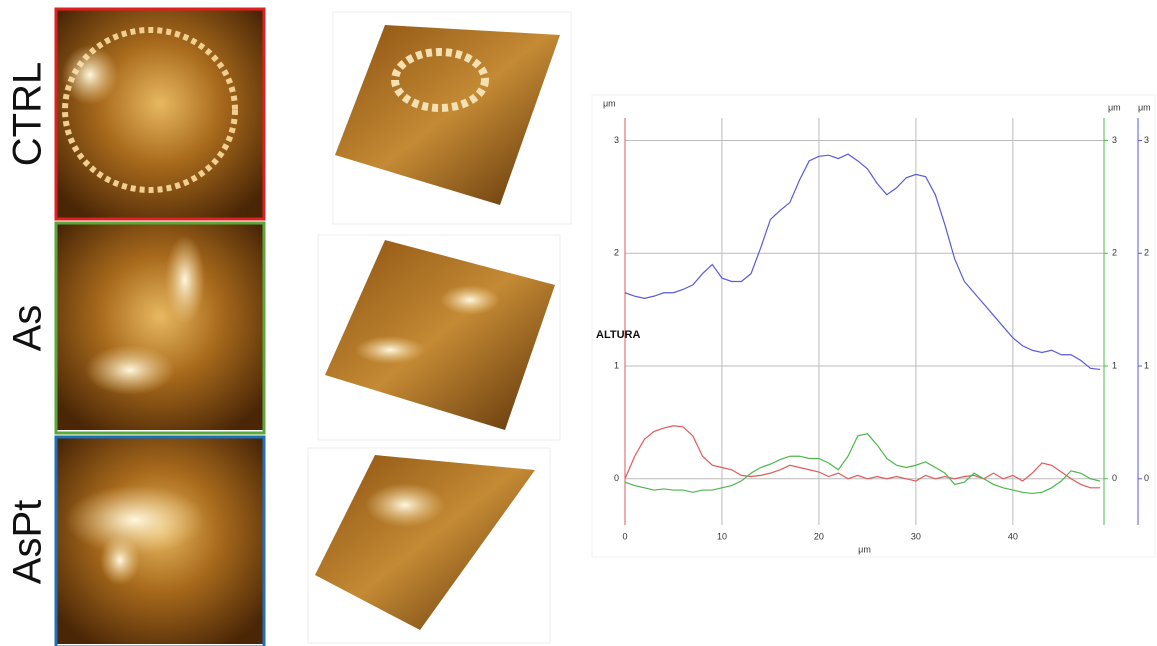 The height and width of the screenshot is (646, 1157). What do you see at coordinates (1144, 107) in the screenshot?
I see `y3-unit: μm` at bounding box center [1144, 107].